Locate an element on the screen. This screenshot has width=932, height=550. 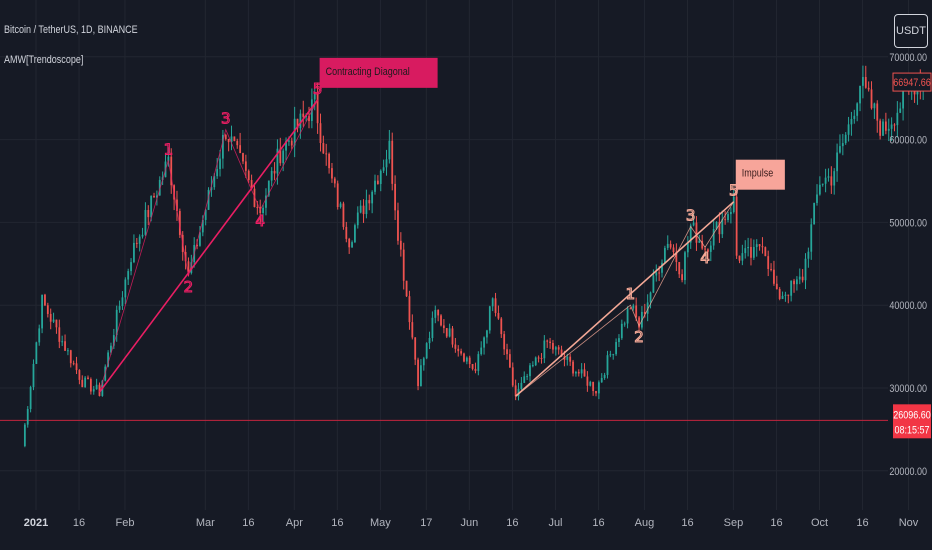
time-tick-label: Mar is located at coordinates (205, 523).